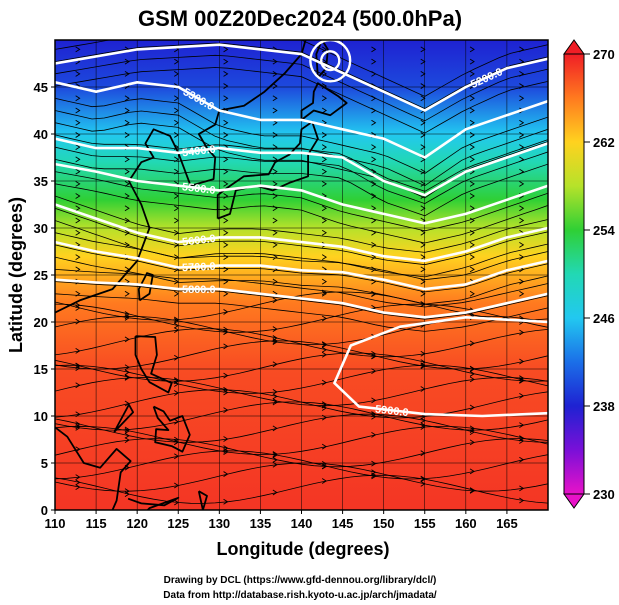  Describe the element at coordinates (202, 500) in the screenshot. I see `coastline` at that location.